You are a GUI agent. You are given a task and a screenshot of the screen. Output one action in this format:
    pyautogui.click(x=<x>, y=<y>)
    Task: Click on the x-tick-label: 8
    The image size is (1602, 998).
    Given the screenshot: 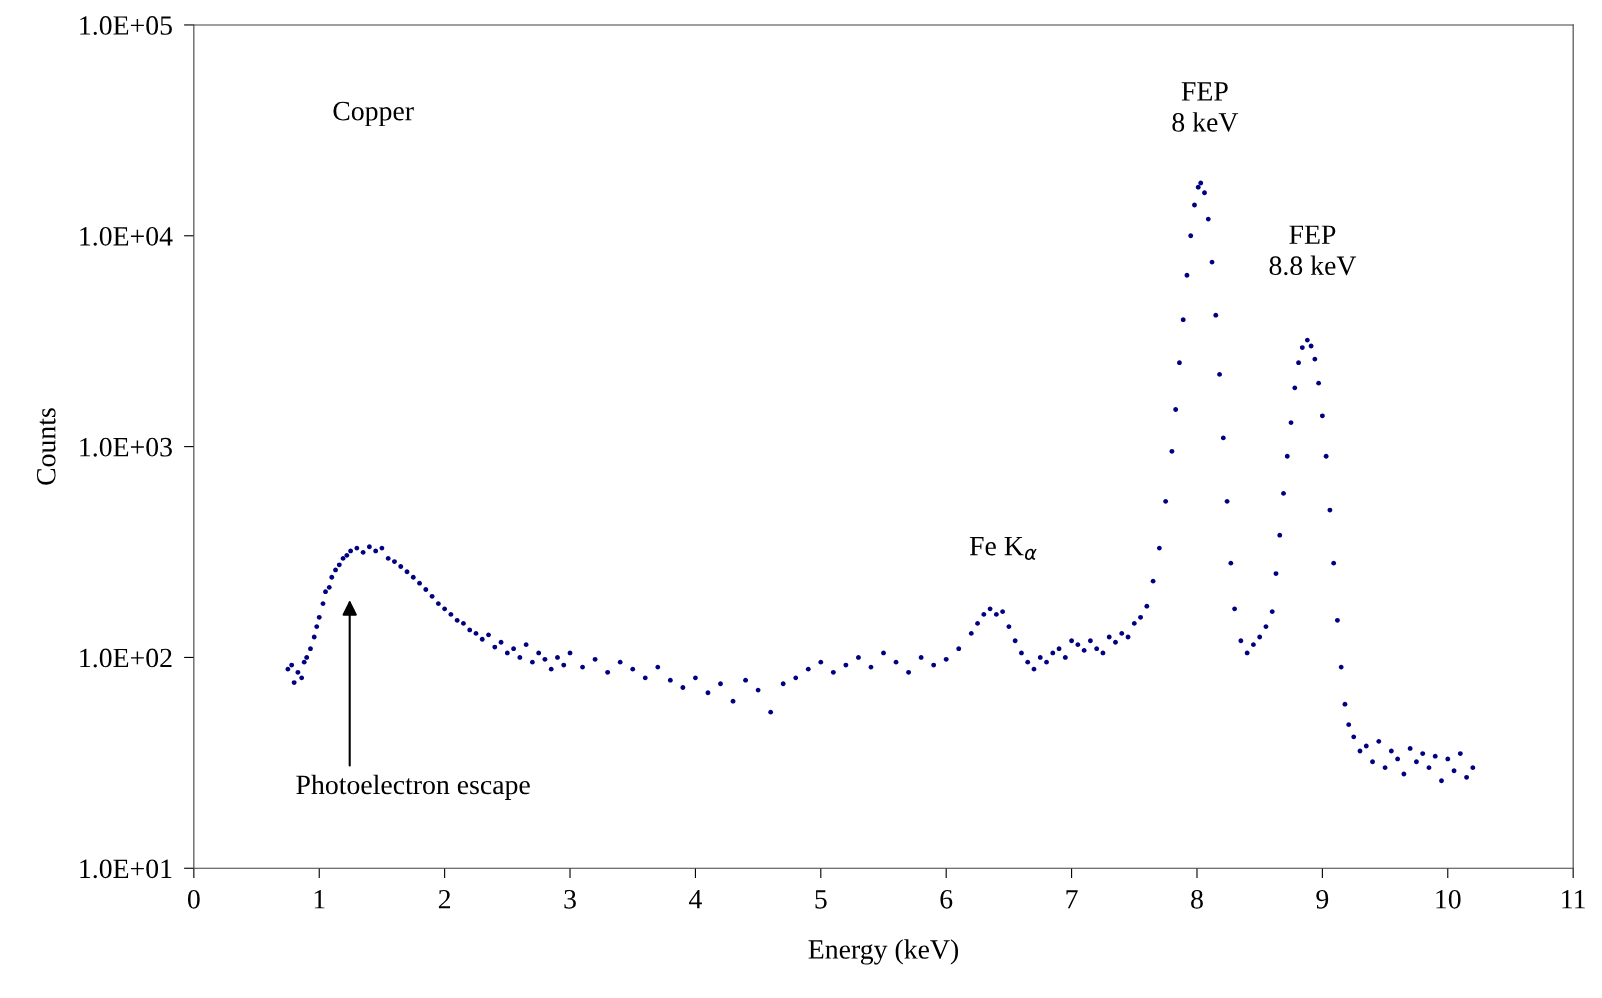 What is the action you would take?
    pyautogui.click(x=1197, y=899)
    